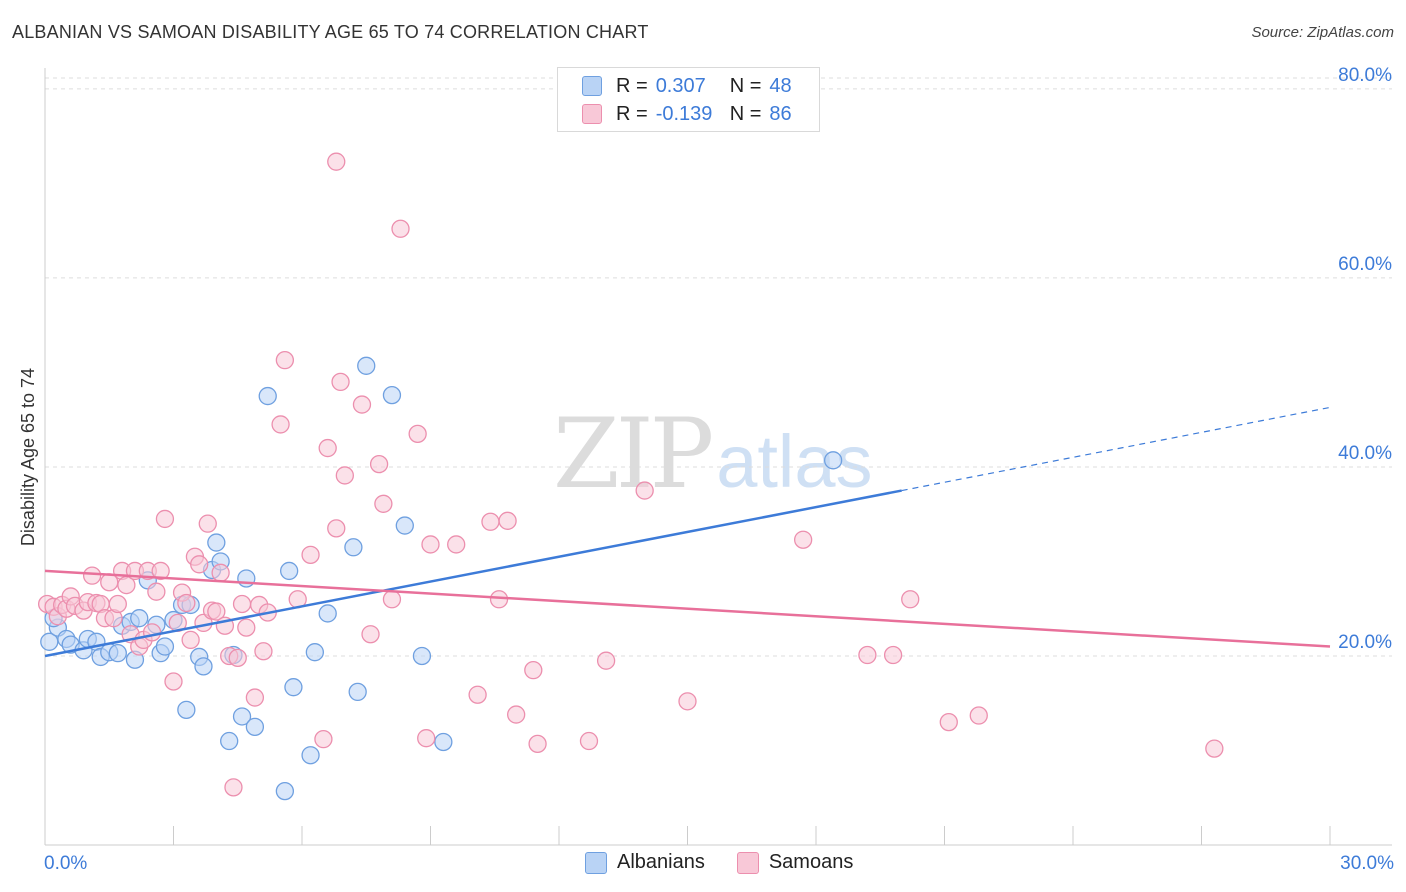 The image size is (1406, 892). What do you see at coordinates (684, 113) in the screenshot?
I see `samoans-r-value: -0.139` at bounding box center [684, 113].